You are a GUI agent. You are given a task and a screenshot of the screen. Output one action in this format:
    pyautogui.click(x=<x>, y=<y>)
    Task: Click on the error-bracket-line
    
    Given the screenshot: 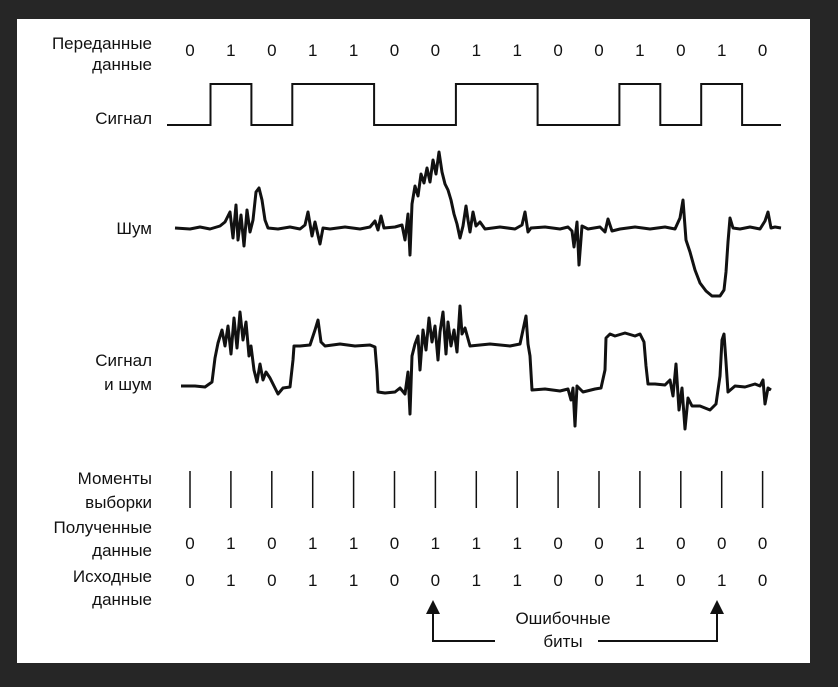 What is the action you would take?
    pyautogui.click(x=575, y=627)
    